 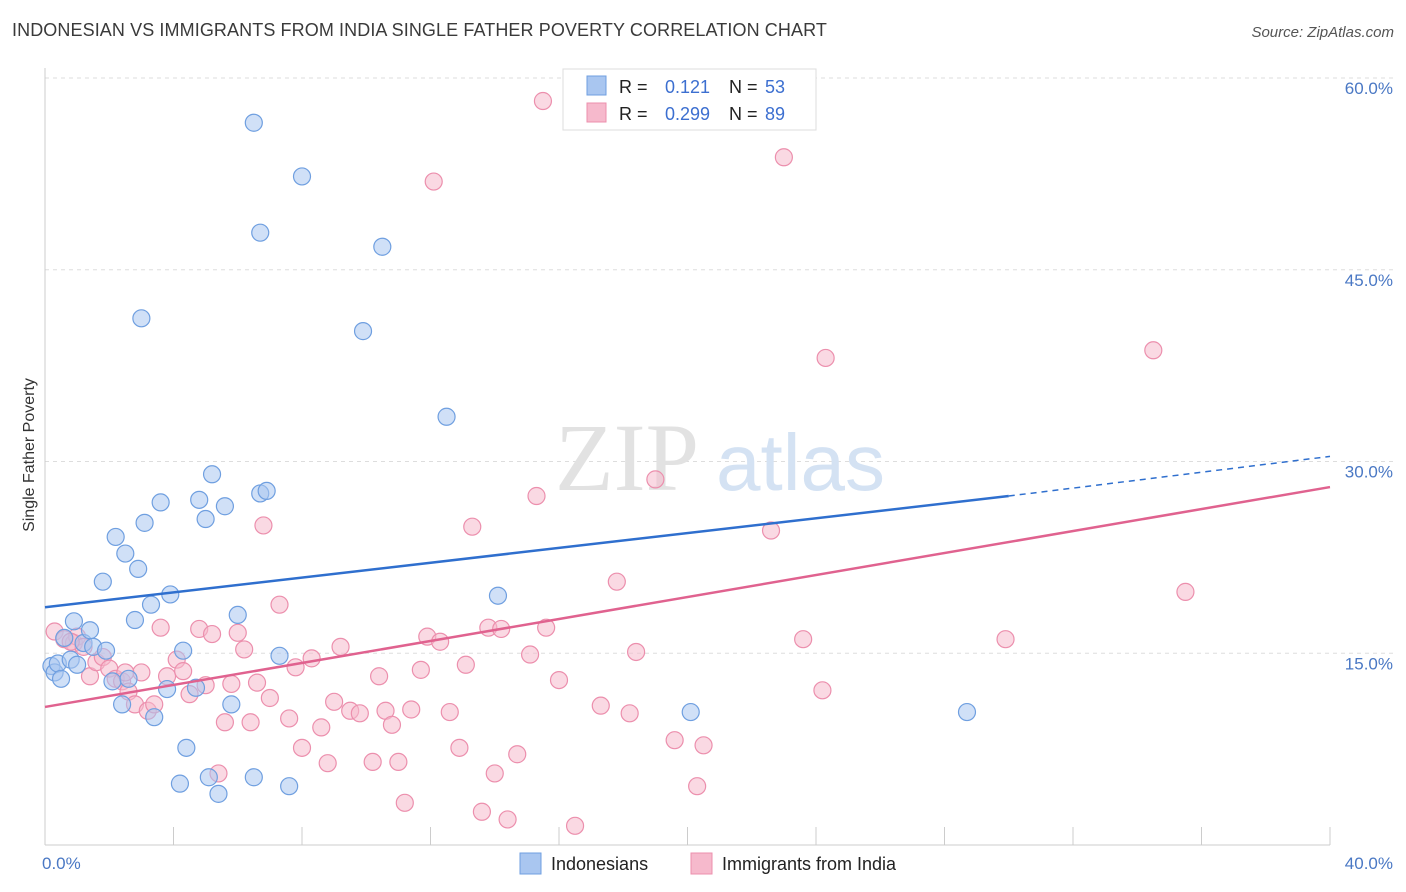 What do you see at coordinates (775, 114) in the screenshot?
I see `legend-n-value-2: 89` at bounding box center [775, 114].